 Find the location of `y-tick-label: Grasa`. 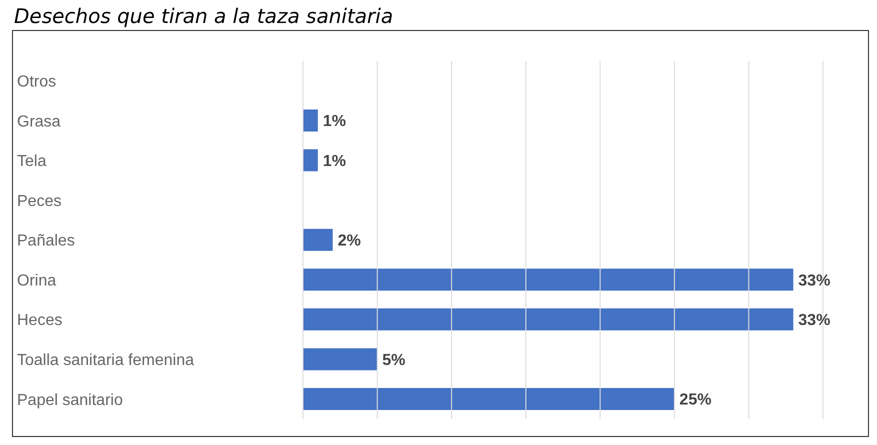

y-tick-label: Grasa is located at coordinates (39, 121).